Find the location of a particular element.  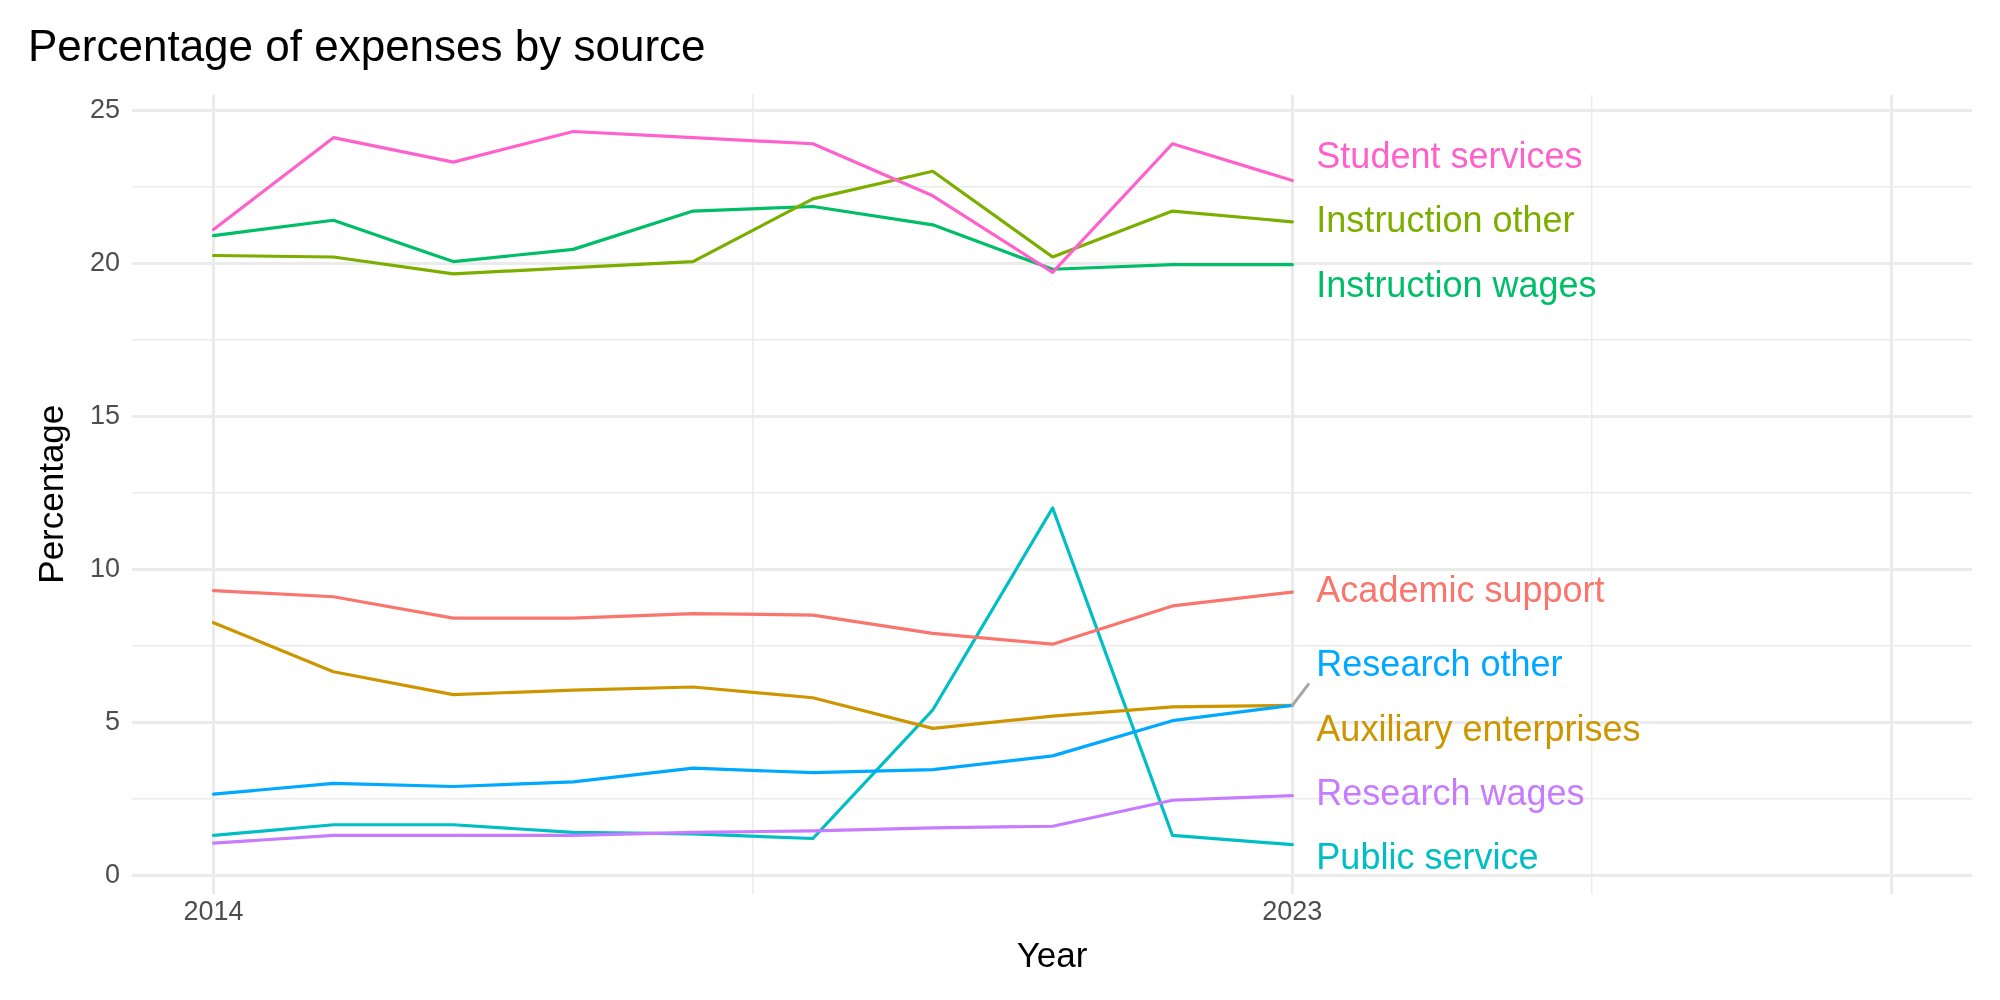

chart-title: Percentage of expenses by source is located at coordinates (367, 45).